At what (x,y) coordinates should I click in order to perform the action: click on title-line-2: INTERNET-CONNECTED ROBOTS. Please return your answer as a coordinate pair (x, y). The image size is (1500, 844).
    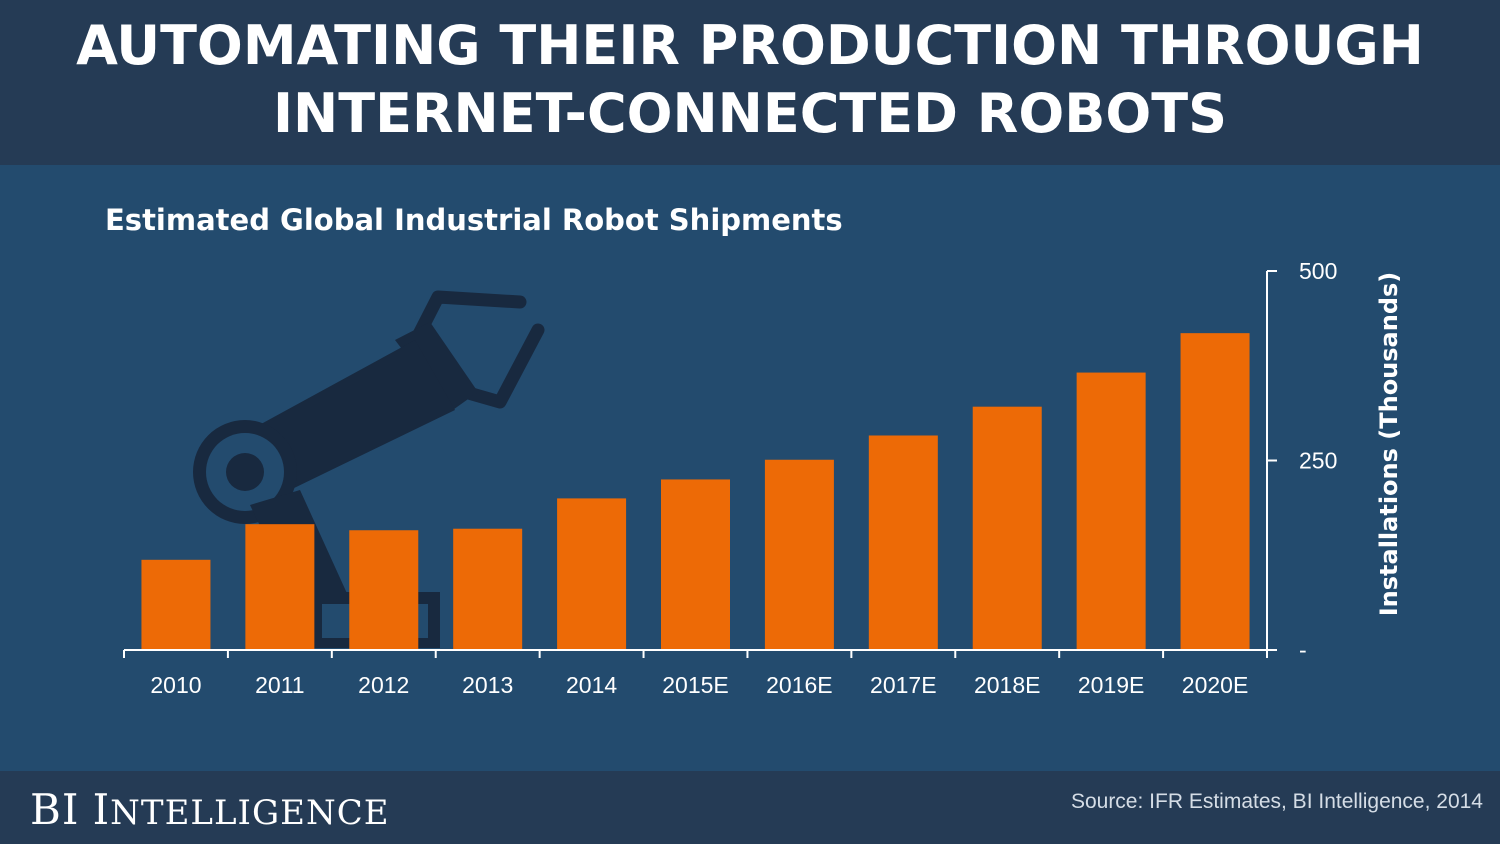
    Looking at the image, I should click on (750, 113).